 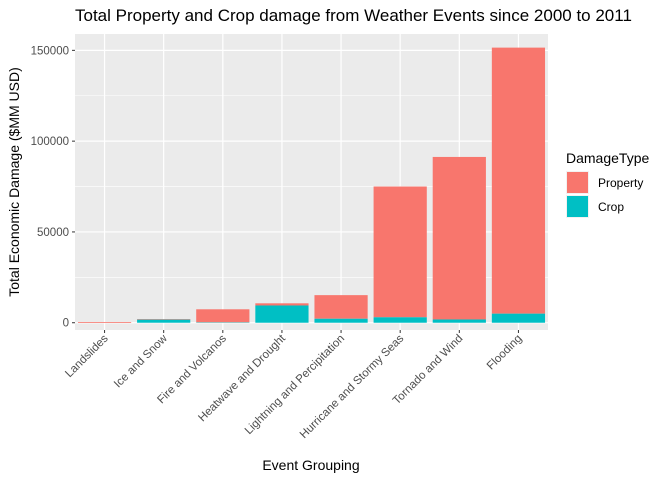 I want to click on legend: DamageType Property Crop, so click(x=607, y=184).